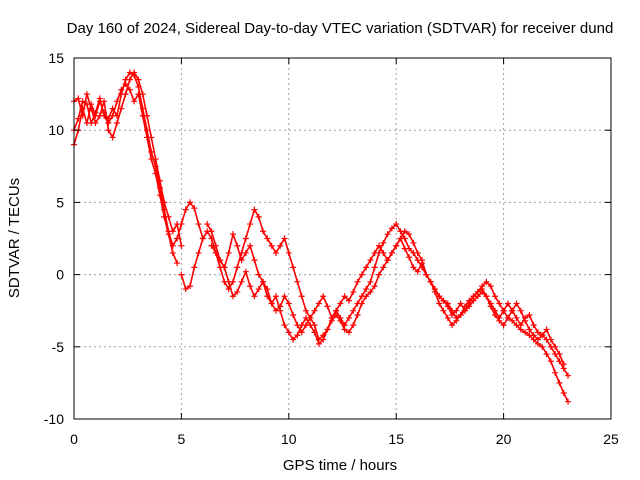 Image resolution: width=640 pixels, height=480 pixels. Describe the element at coordinates (396, 439) in the screenshot. I see `x-tick-label: 15` at that location.